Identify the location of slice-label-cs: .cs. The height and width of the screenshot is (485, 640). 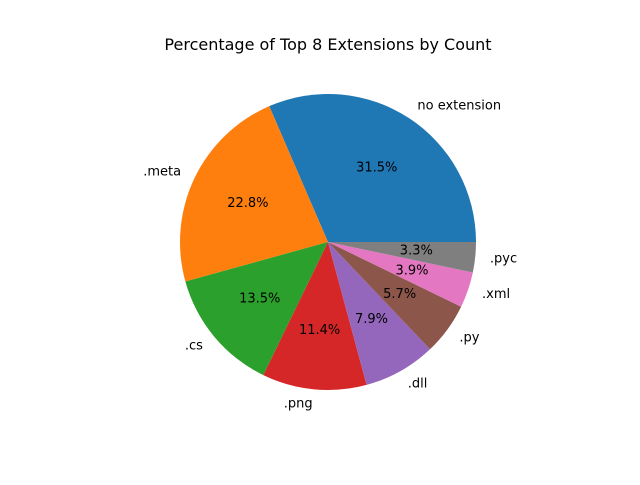
(194, 346).